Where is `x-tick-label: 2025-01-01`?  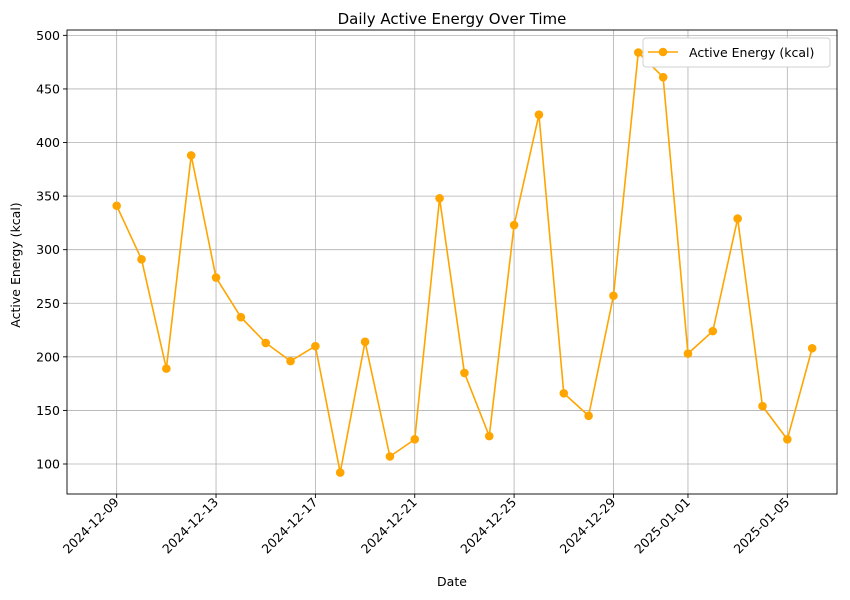 x-tick-label: 2025-01-01 is located at coordinates (662, 526).